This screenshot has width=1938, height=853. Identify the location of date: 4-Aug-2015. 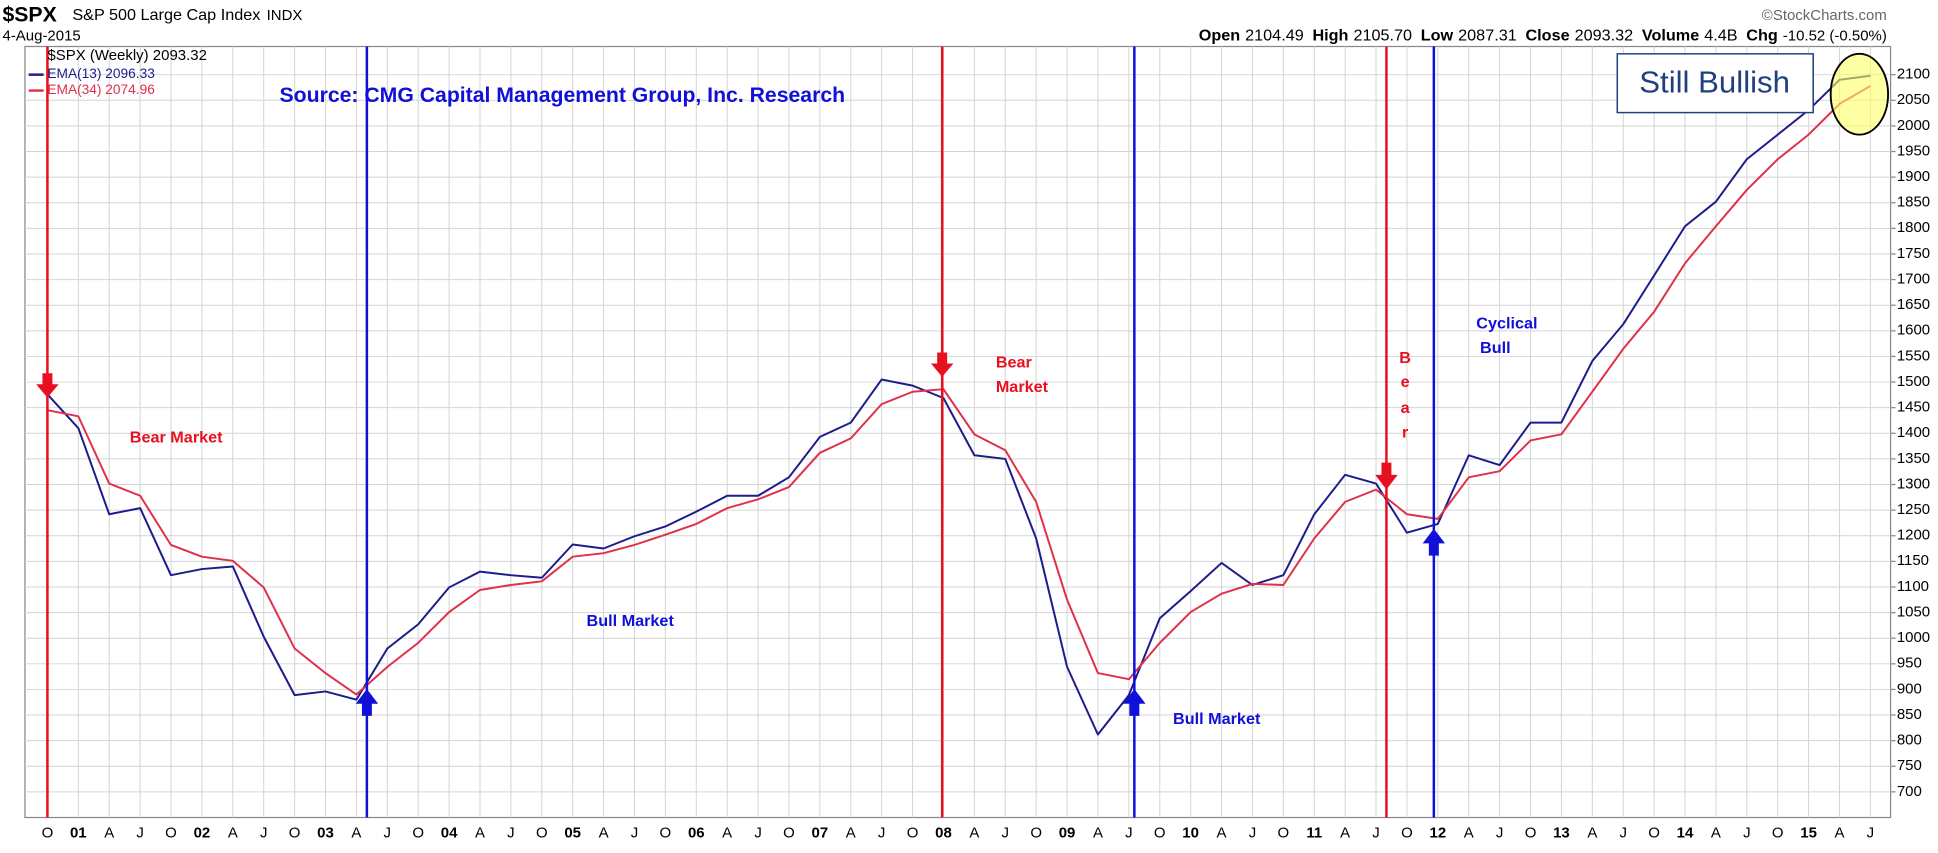
(41, 37).